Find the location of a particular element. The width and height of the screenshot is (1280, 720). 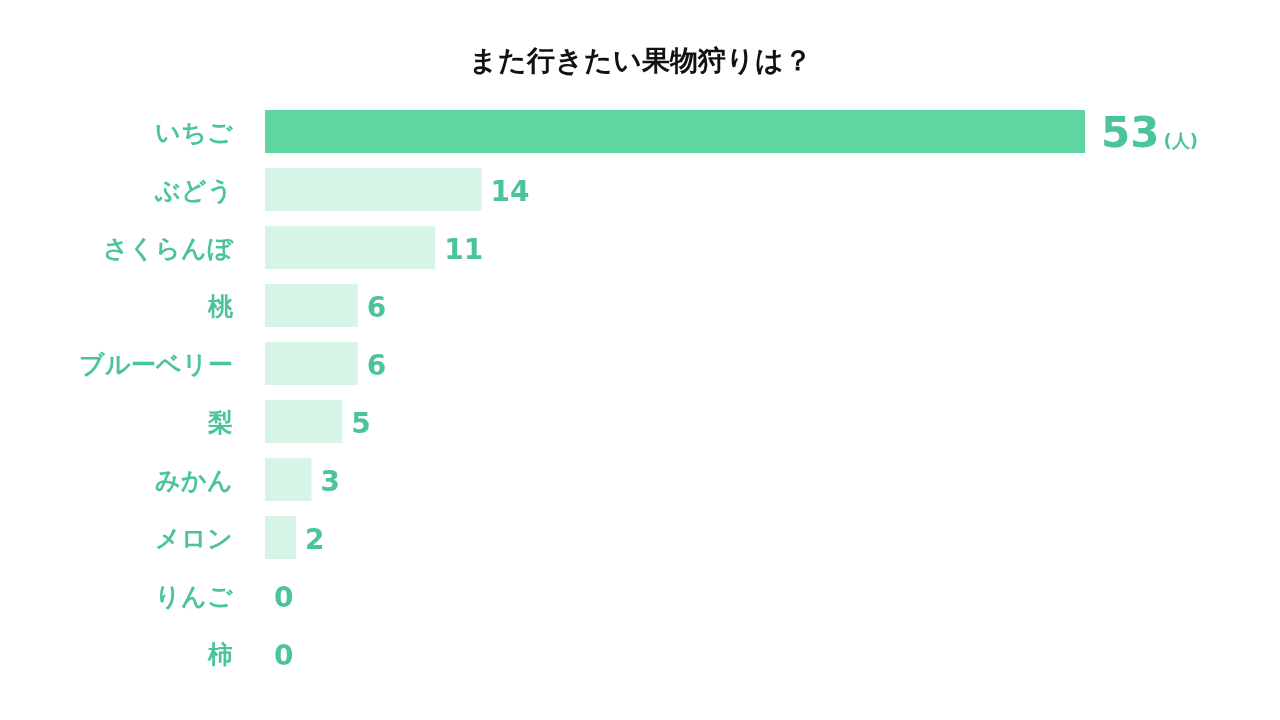

data-label: 11 is located at coordinates (464, 249).